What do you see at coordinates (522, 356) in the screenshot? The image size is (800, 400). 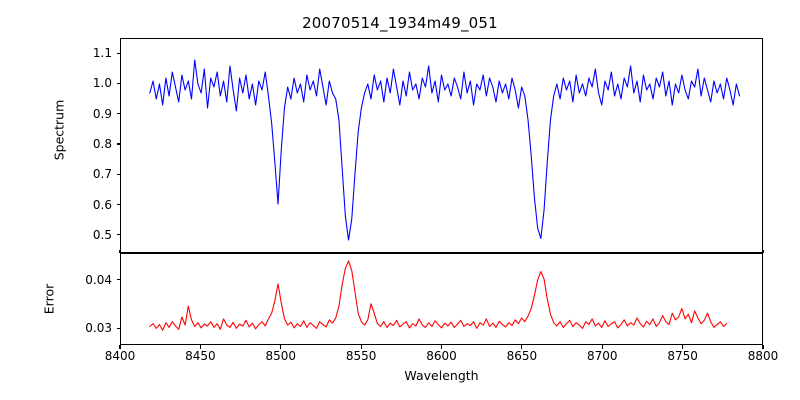 I see `x-tick-label: 8650` at bounding box center [522, 356].